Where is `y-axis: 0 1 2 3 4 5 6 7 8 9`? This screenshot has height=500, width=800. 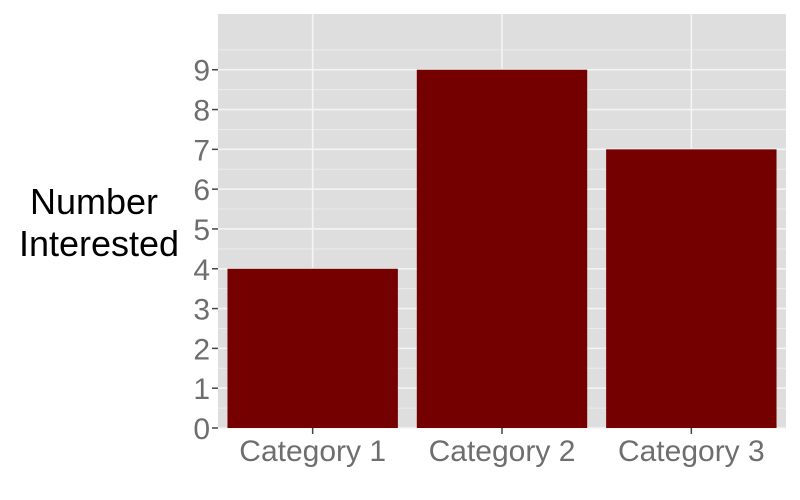 y-axis: 0 1 2 3 4 5 6 7 8 9 is located at coordinates (205, 250).